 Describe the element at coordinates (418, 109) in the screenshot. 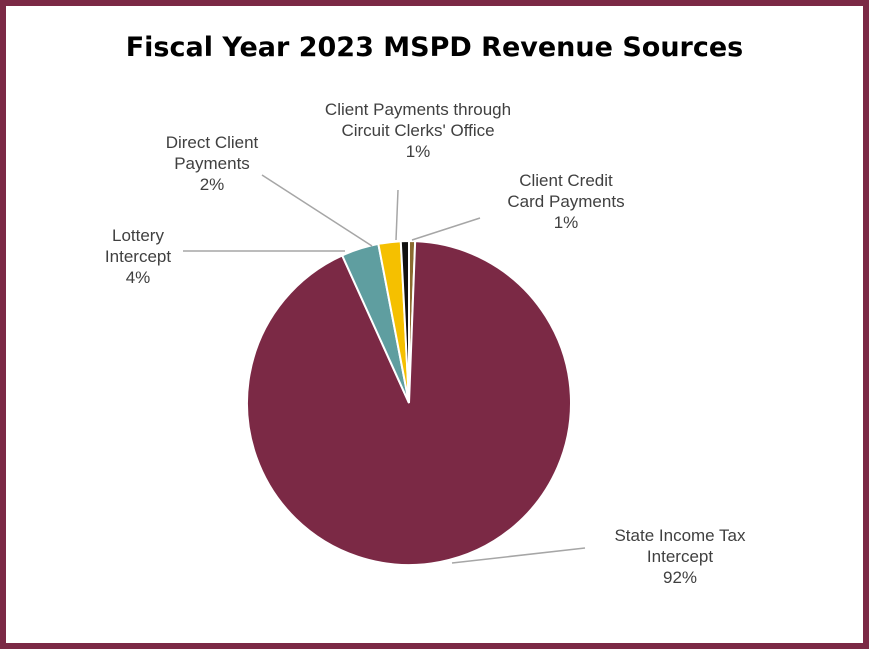

I see `slice-name-line: Client Payments through` at that location.